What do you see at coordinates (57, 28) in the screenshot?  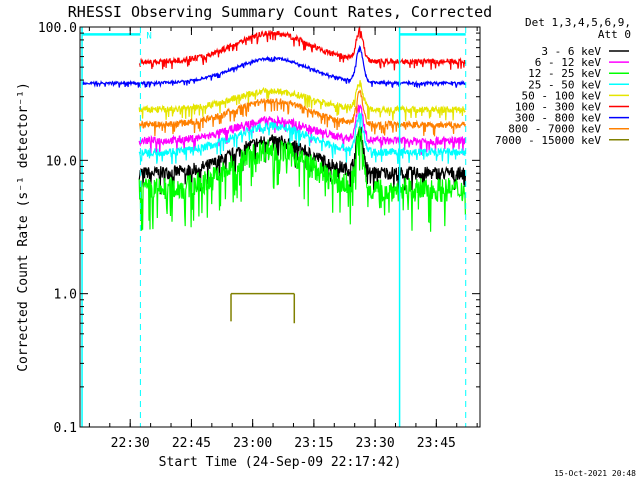 I see `y-tick-label: 100.0` at bounding box center [57, 28].